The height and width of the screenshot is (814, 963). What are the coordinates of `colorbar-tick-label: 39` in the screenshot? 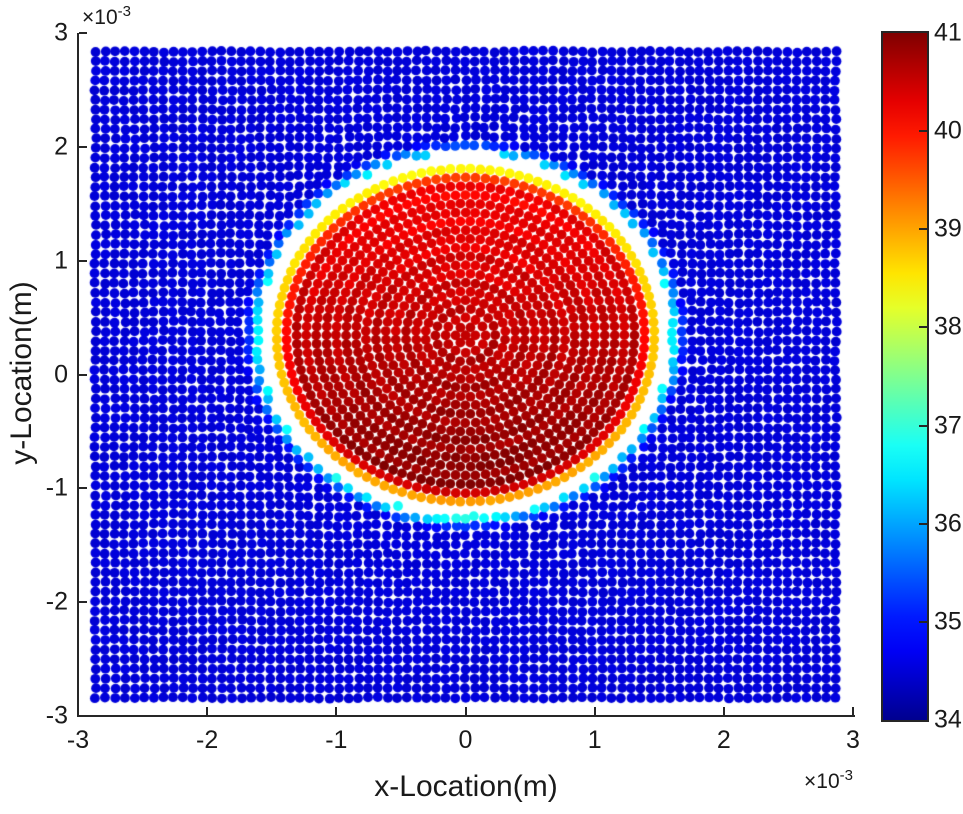 It's located at (948, 228).